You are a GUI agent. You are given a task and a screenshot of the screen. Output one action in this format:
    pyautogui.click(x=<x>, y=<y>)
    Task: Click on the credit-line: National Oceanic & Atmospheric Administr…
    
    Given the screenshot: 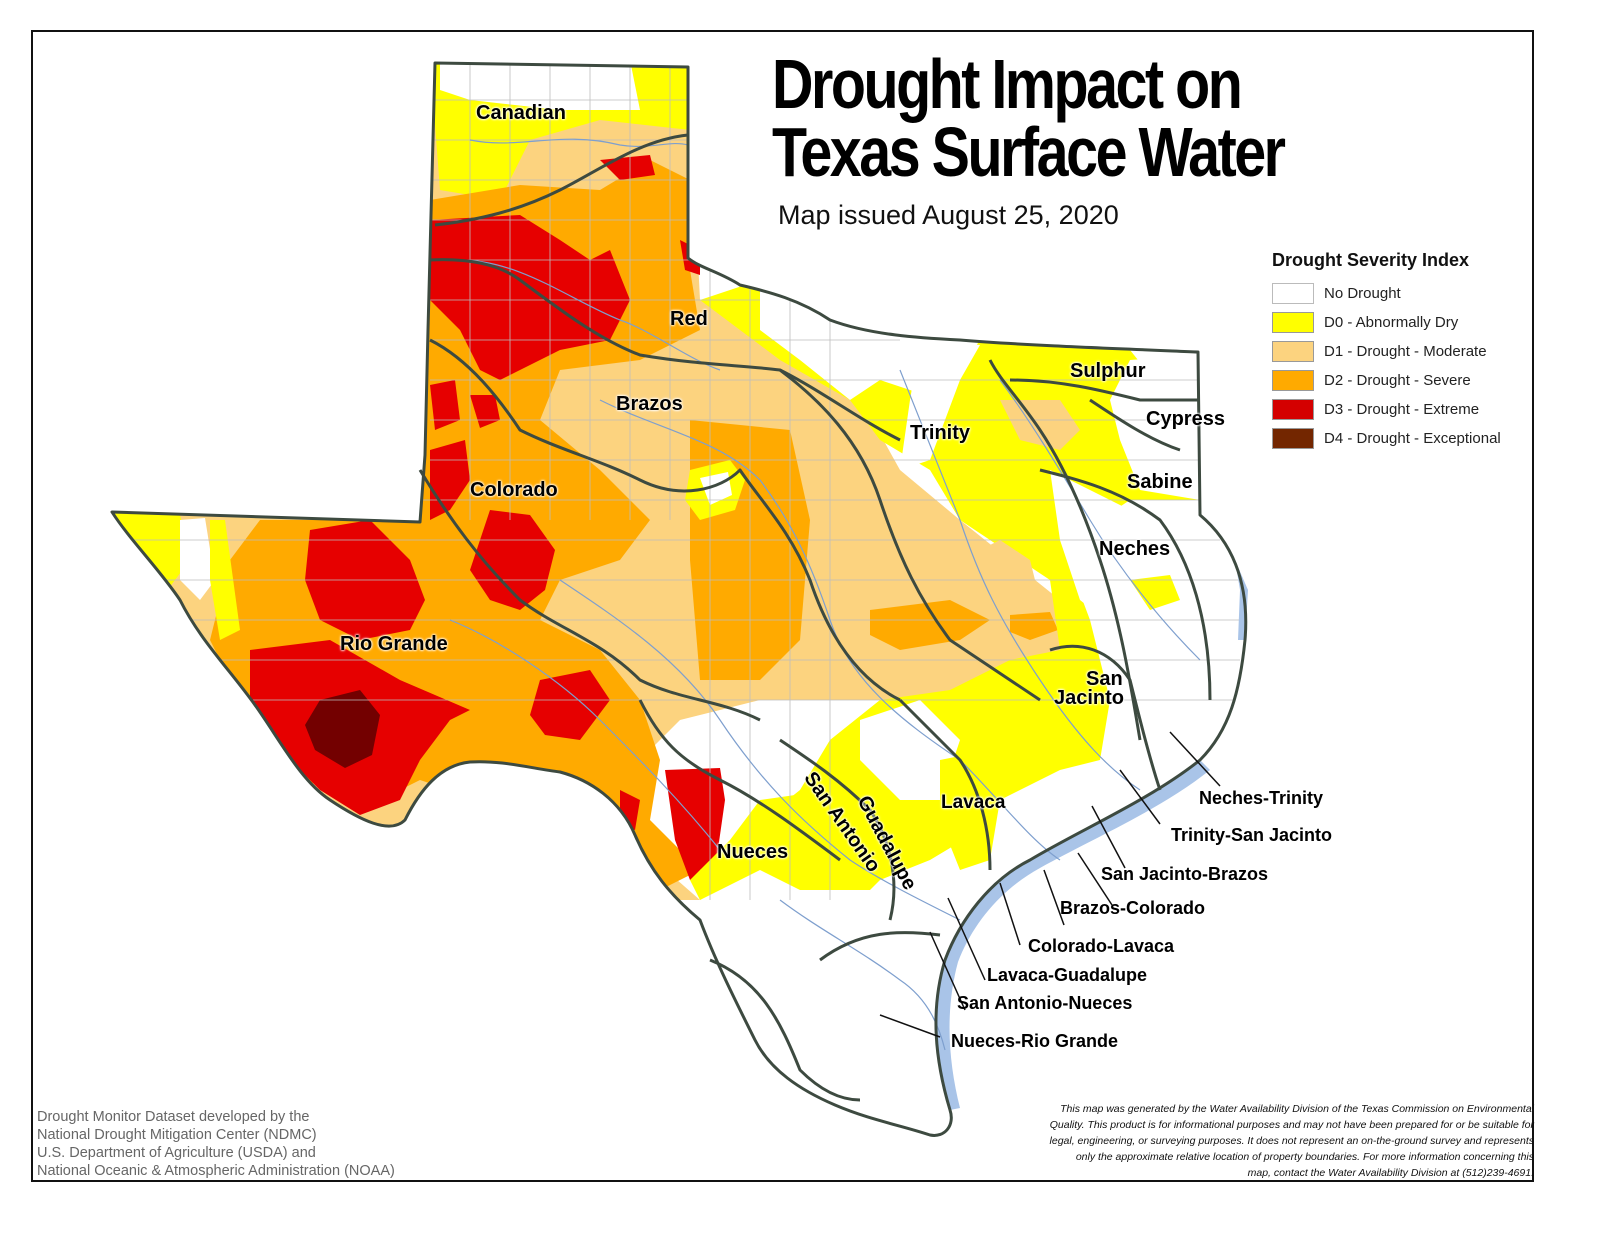 What is the action you would take?
    pyautogui.click(x=216, y=1171)
    